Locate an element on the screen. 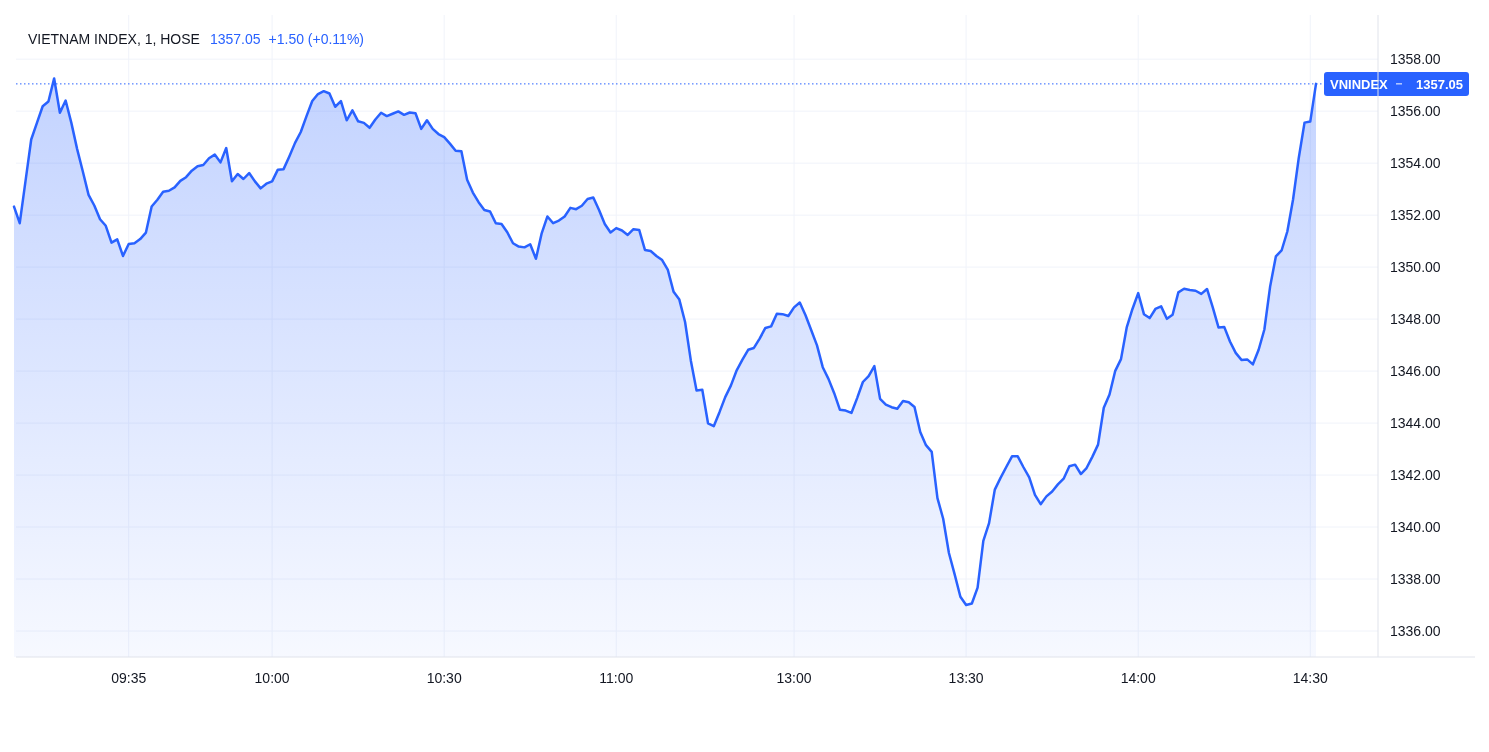 Image resolution: width=1489 pixels, height=752 pixels. y-tick-label: 1348.00 is located at coordinates (1415, 319).